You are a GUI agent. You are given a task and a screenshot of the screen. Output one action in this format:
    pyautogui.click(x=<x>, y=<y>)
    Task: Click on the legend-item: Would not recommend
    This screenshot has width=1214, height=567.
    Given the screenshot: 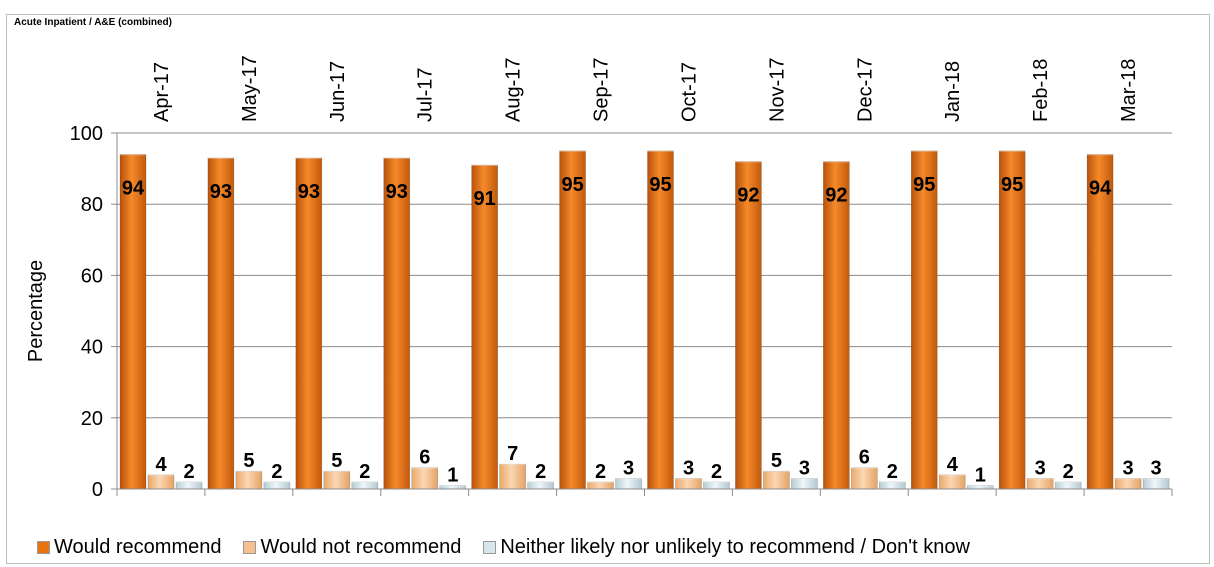 What is the action you would take?
    pyautogui.click(x=352, y=547)
    